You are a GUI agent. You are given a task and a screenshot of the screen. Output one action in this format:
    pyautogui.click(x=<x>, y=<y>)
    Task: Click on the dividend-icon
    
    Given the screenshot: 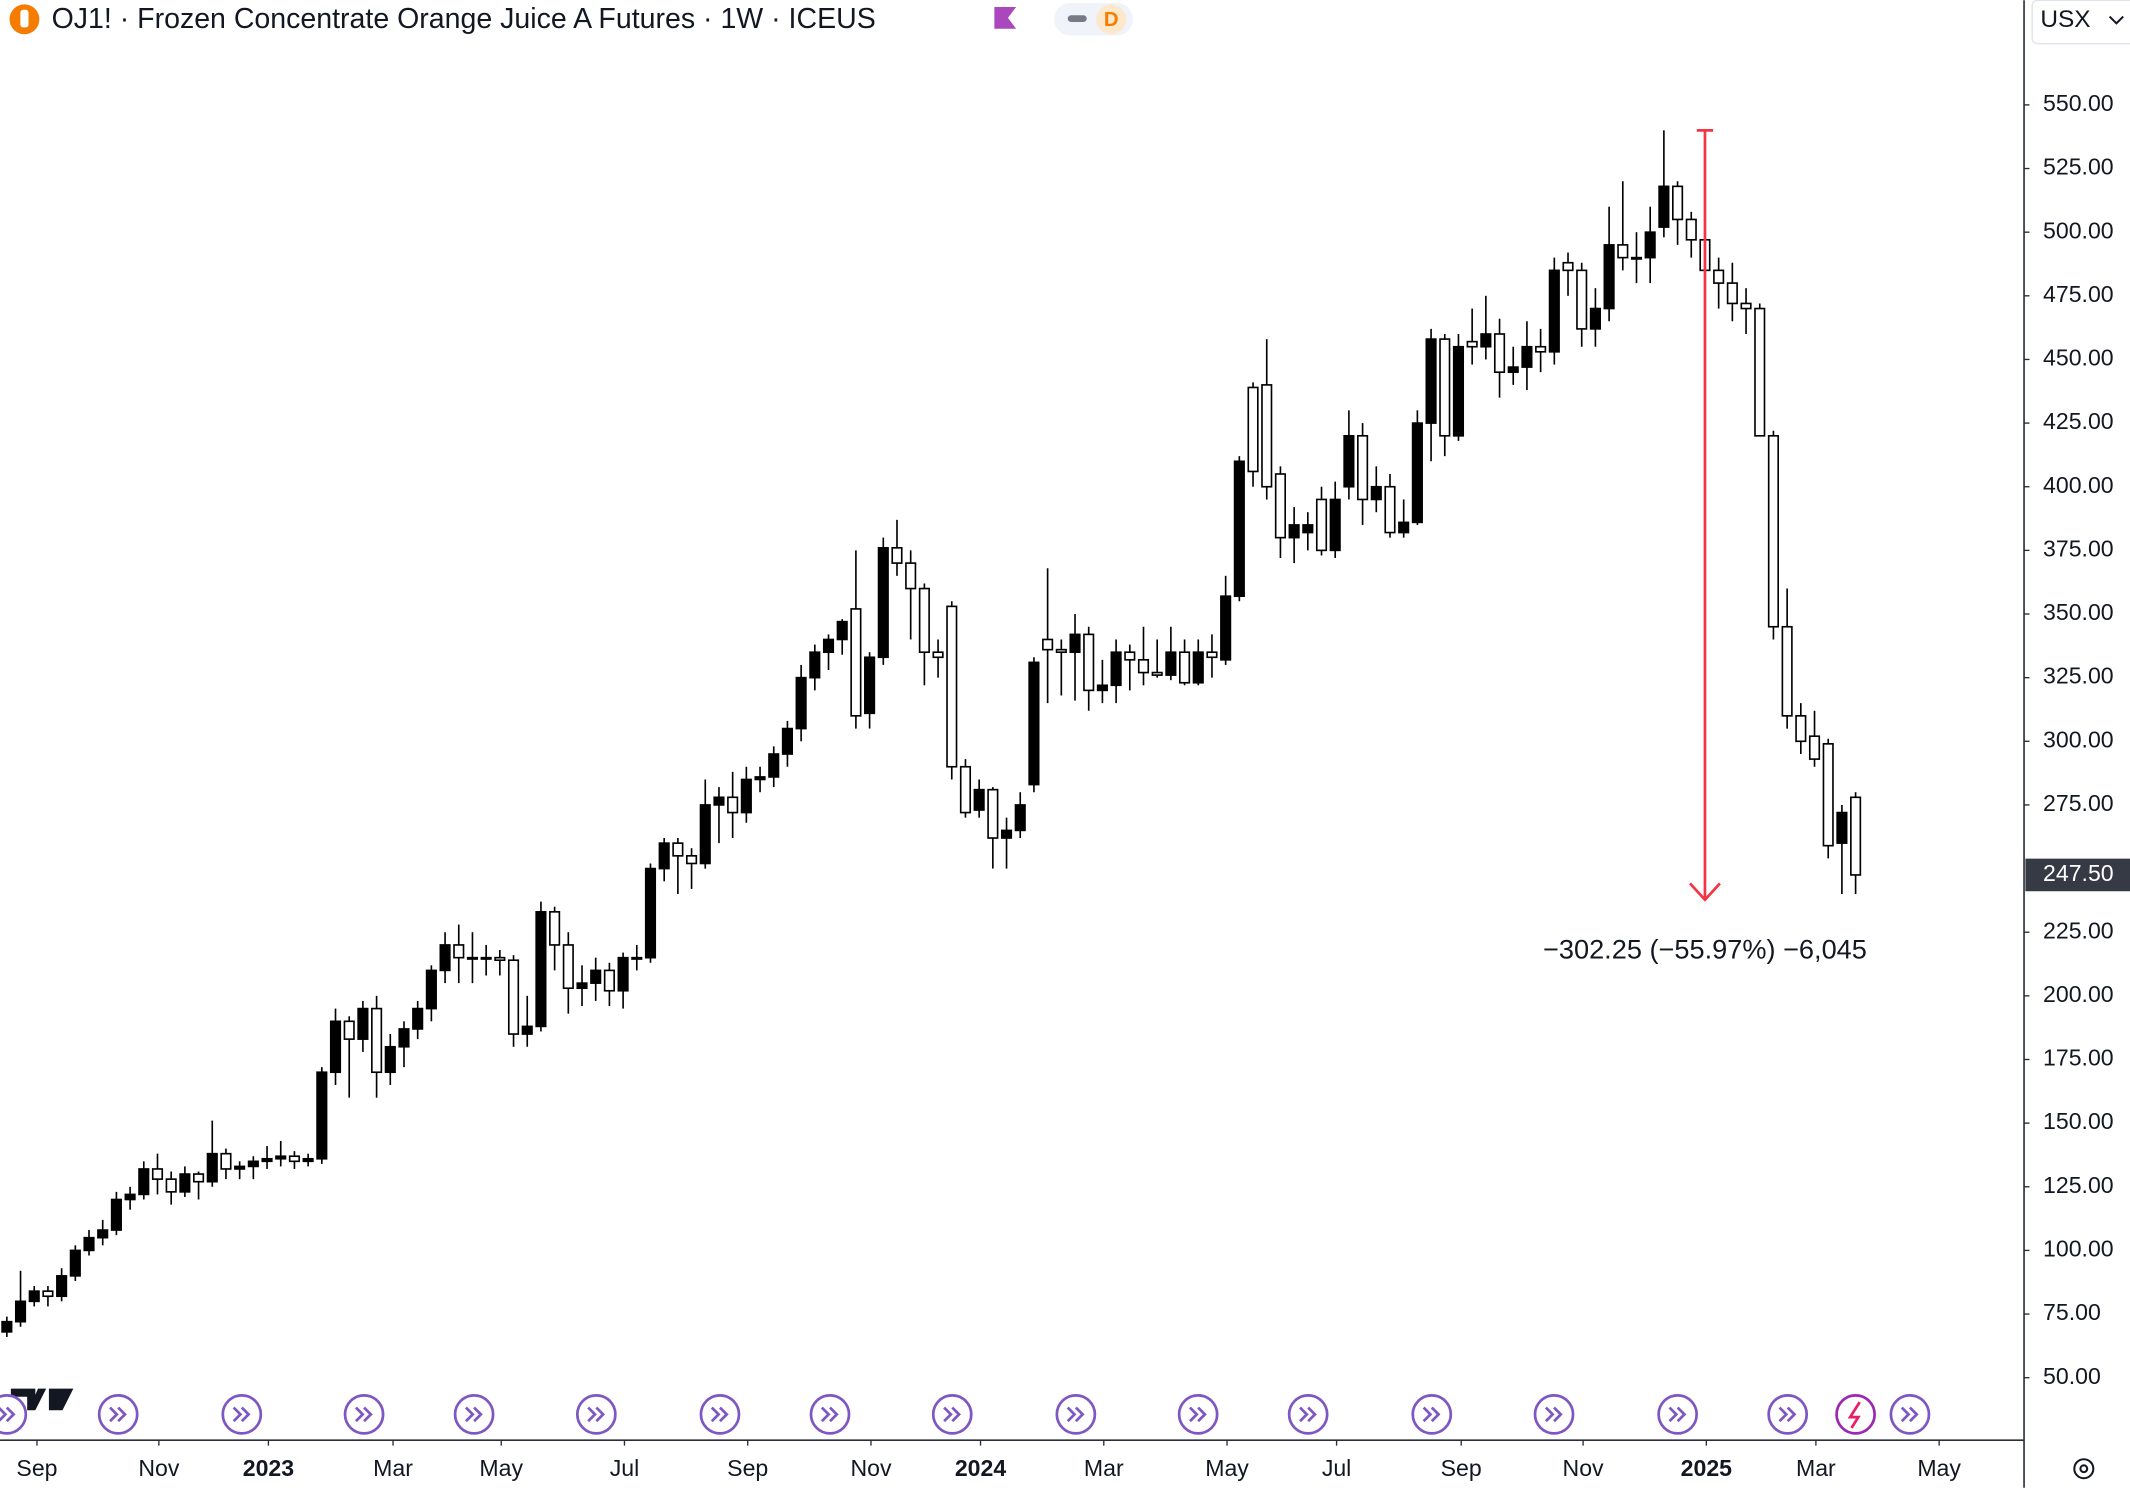 What is the action you would take?
    pyautogui.click(x=1855, y=1414)
    